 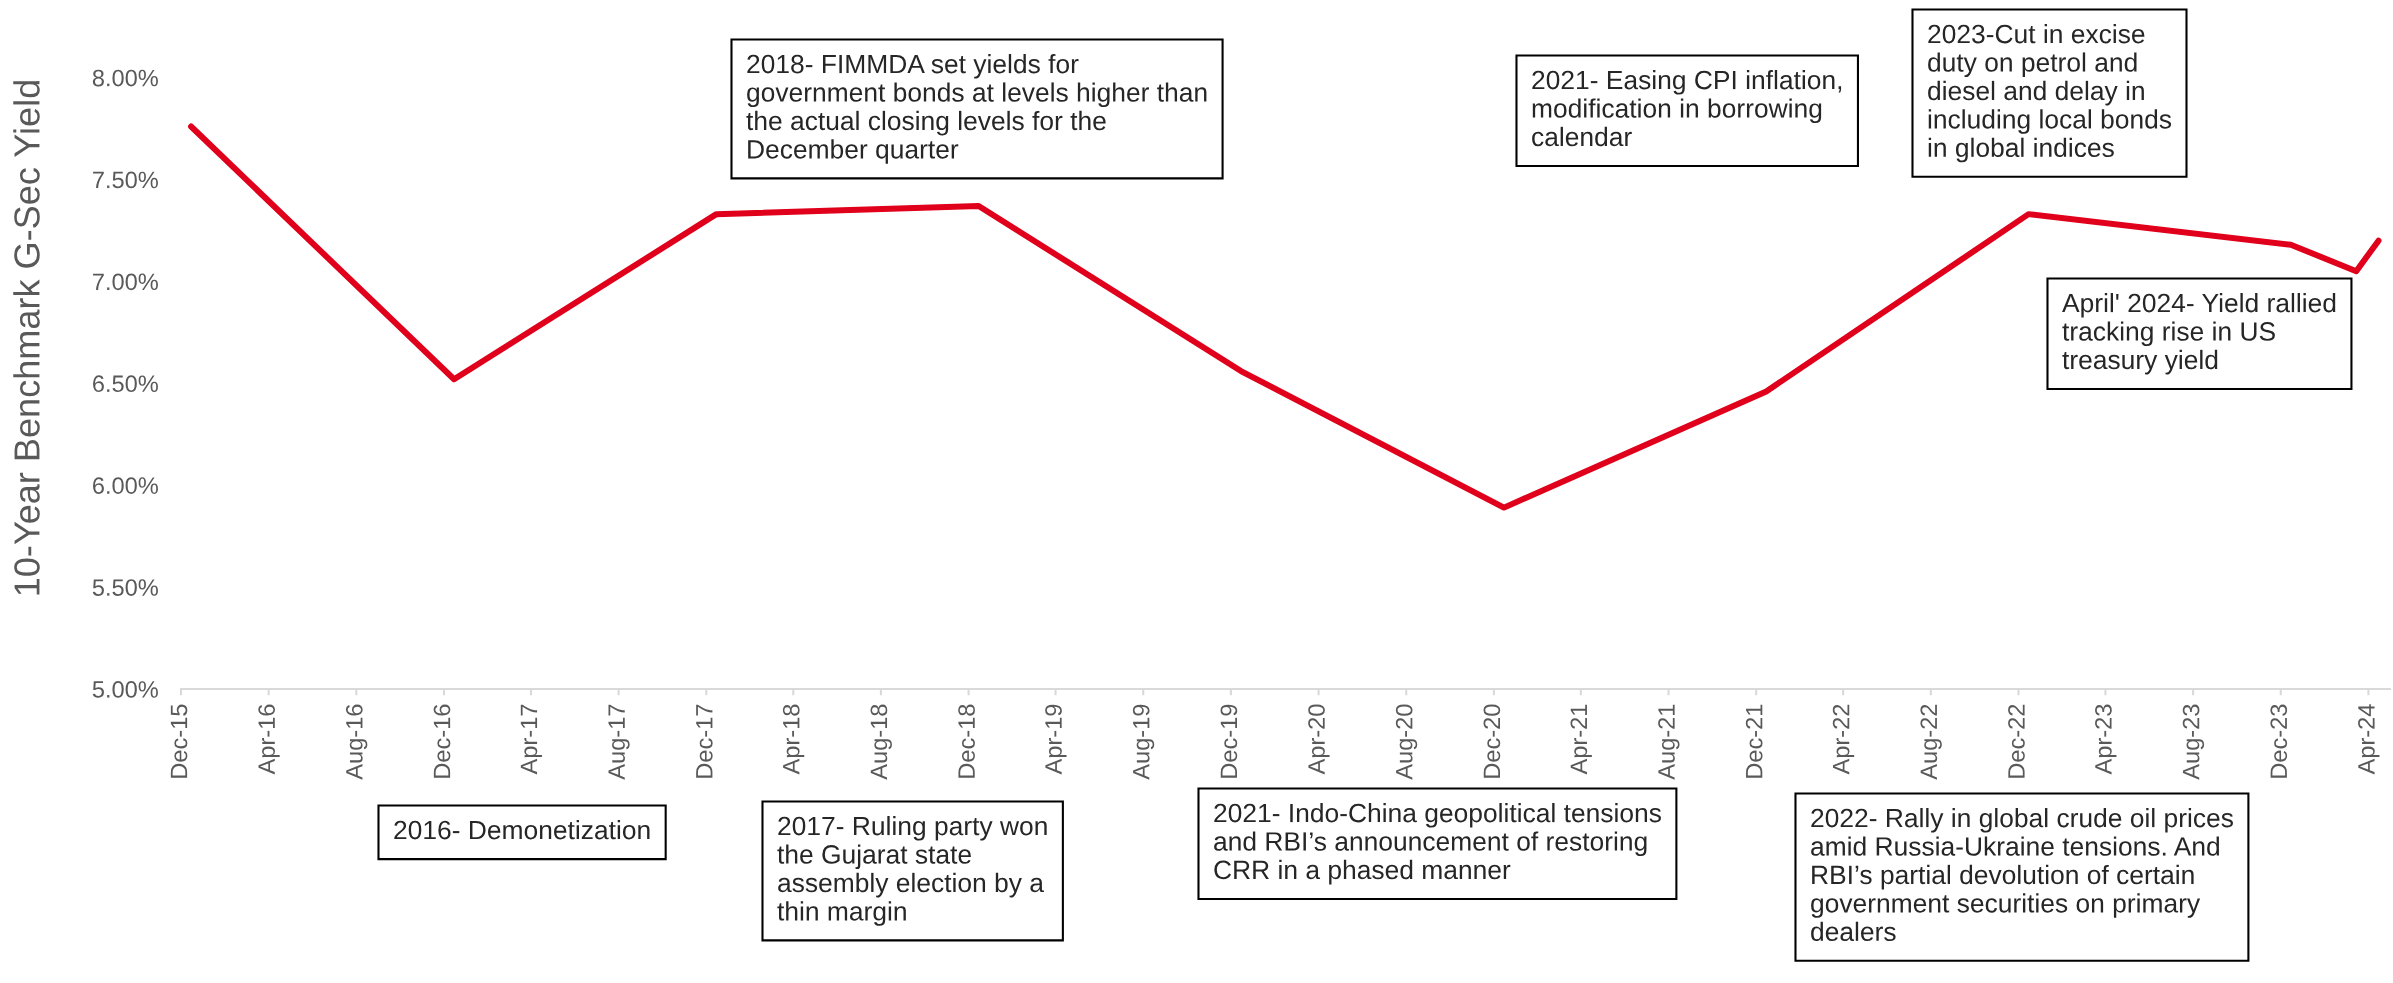 What do you see at coordinates (125, 587) in the screenshot?
I see `y-tick-label: 5.50%` at bounding box center [125, 587].